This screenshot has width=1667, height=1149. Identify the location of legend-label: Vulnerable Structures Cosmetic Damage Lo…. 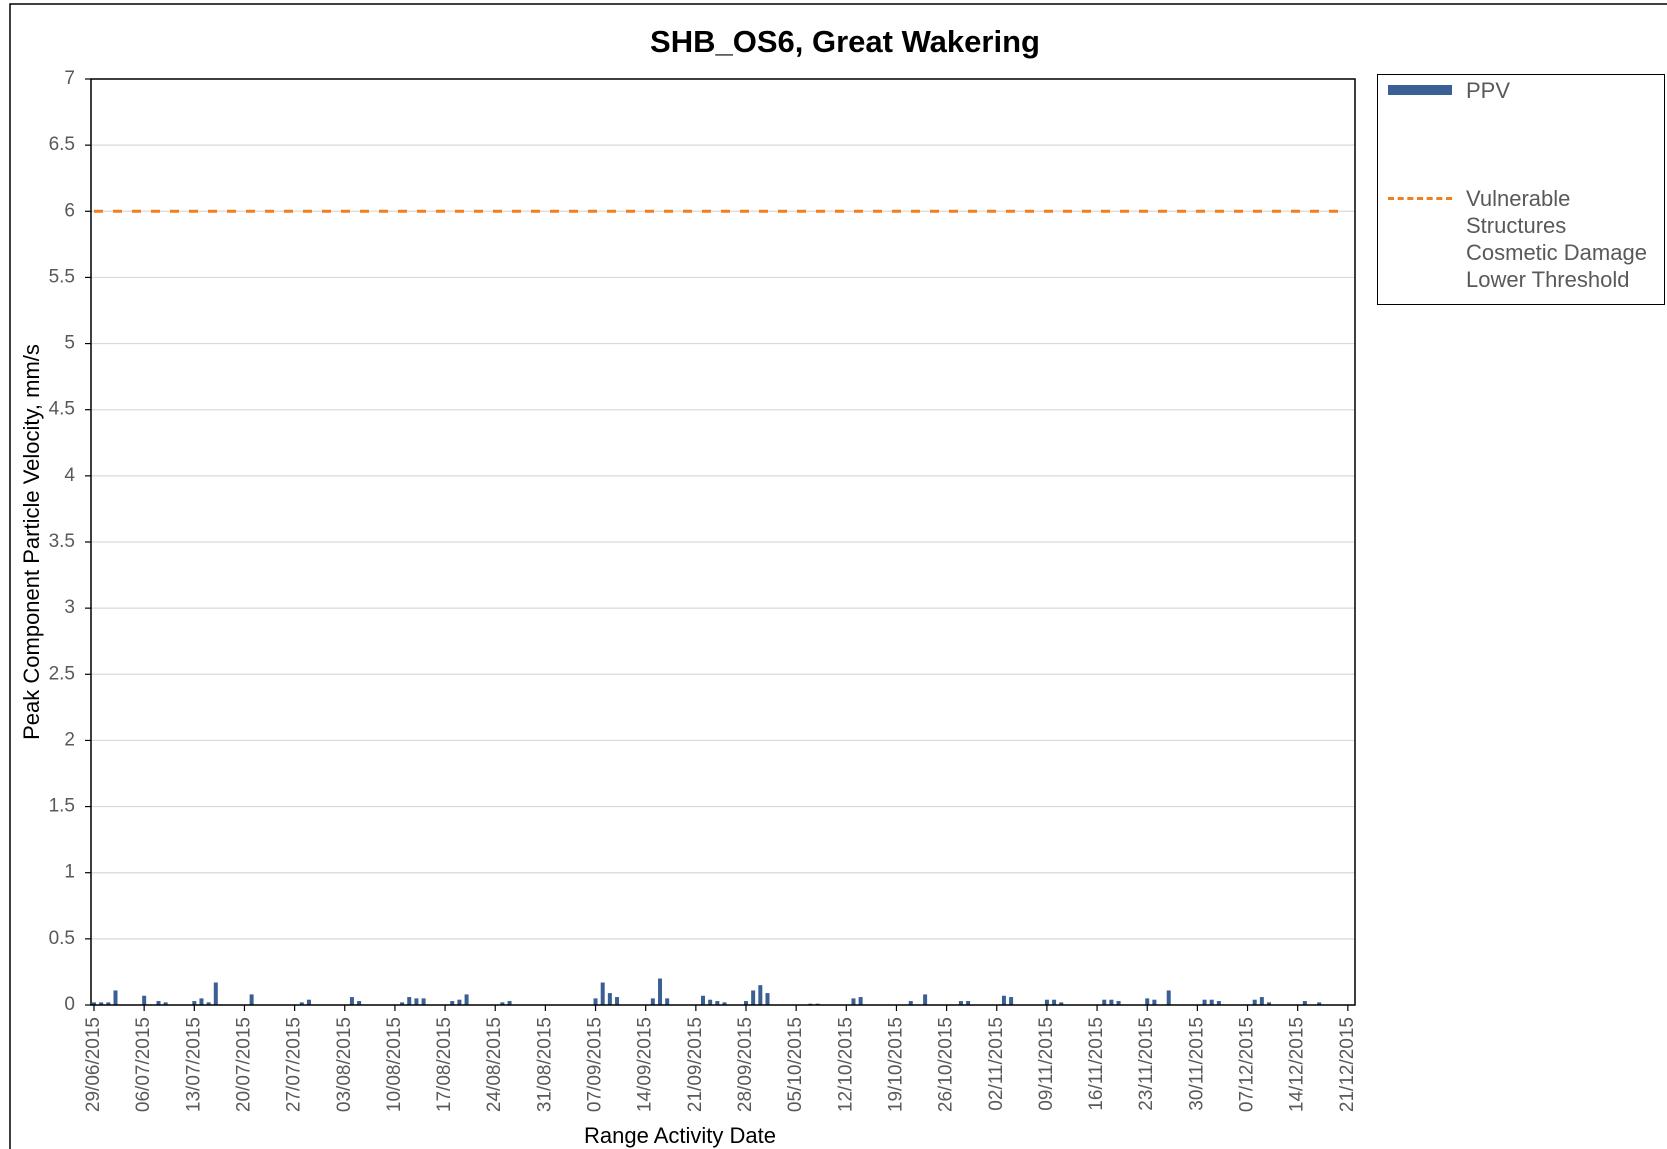
(1556, 239).